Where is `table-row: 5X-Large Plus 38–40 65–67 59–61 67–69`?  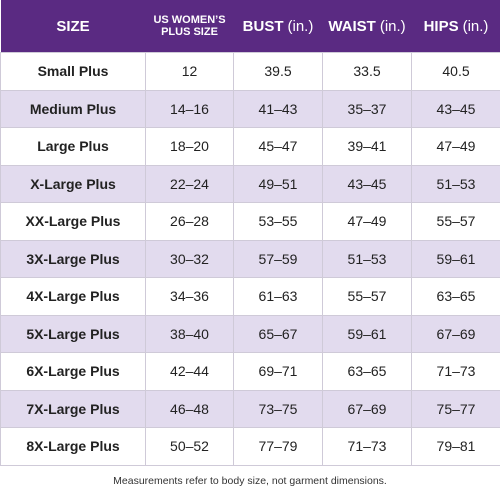 table-row: 5X-Large Plus 38–40 65–67 59–61 67–69 is located at coordinates (250, 333).